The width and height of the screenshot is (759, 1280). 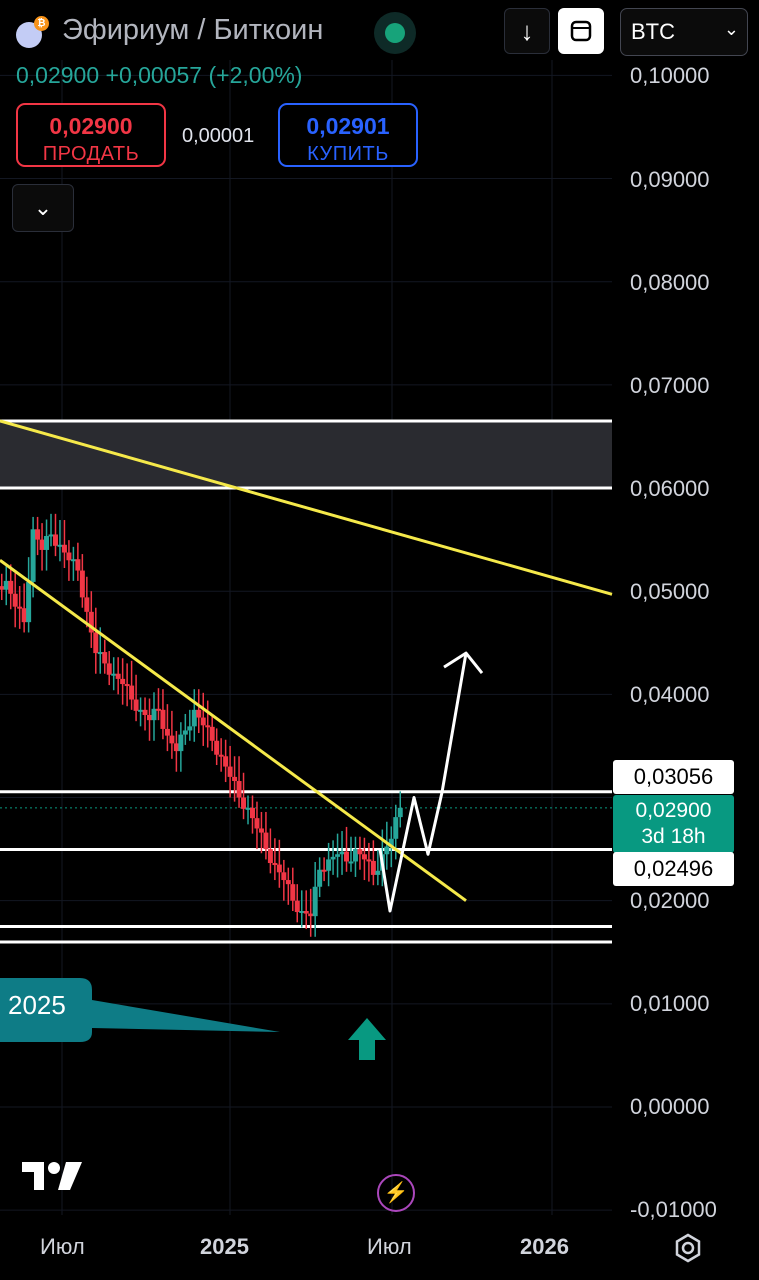 What do you see at coordinates (673, 1209) in the screenshot?
I see `y-tick: -0,01000` at bounding box center [673, 1209].